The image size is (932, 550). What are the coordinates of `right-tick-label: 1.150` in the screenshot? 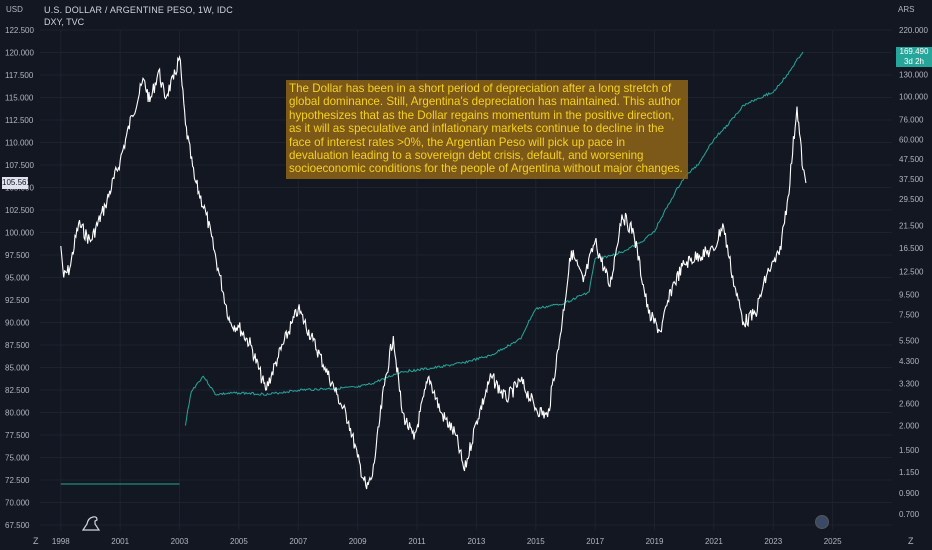 It's located at (909, 472).